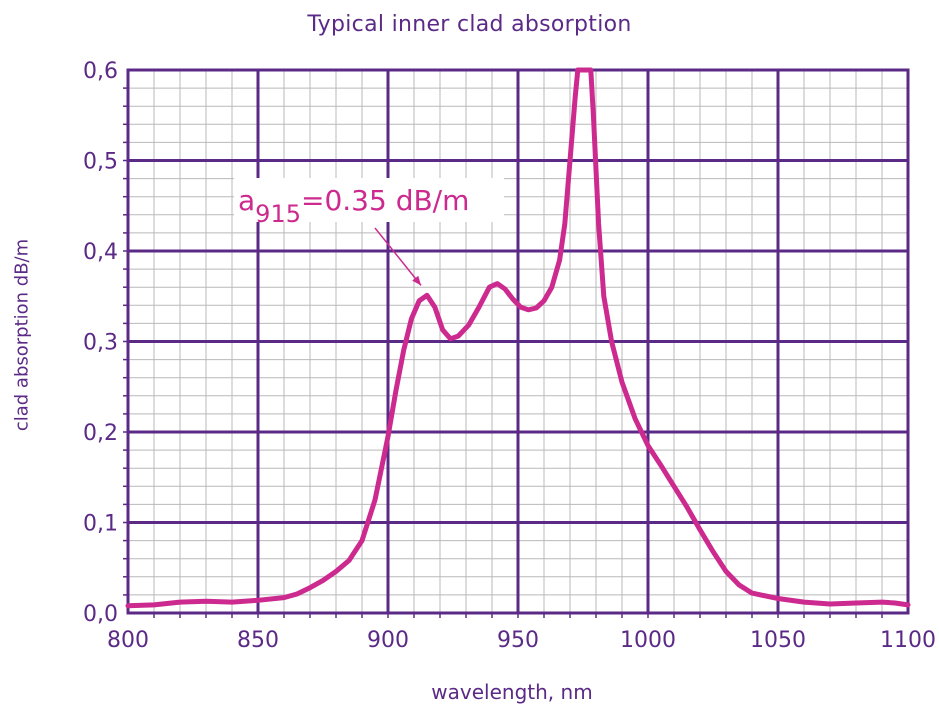  Describe the element at coordinates (778, 640) in the screenshot. I see `x-tick-label: 1050` at that location.